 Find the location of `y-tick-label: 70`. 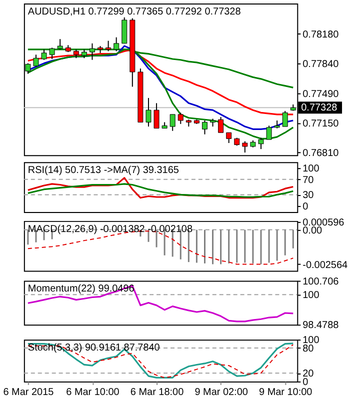

y-tick-label: 70 is located at coordinates (308, 180).